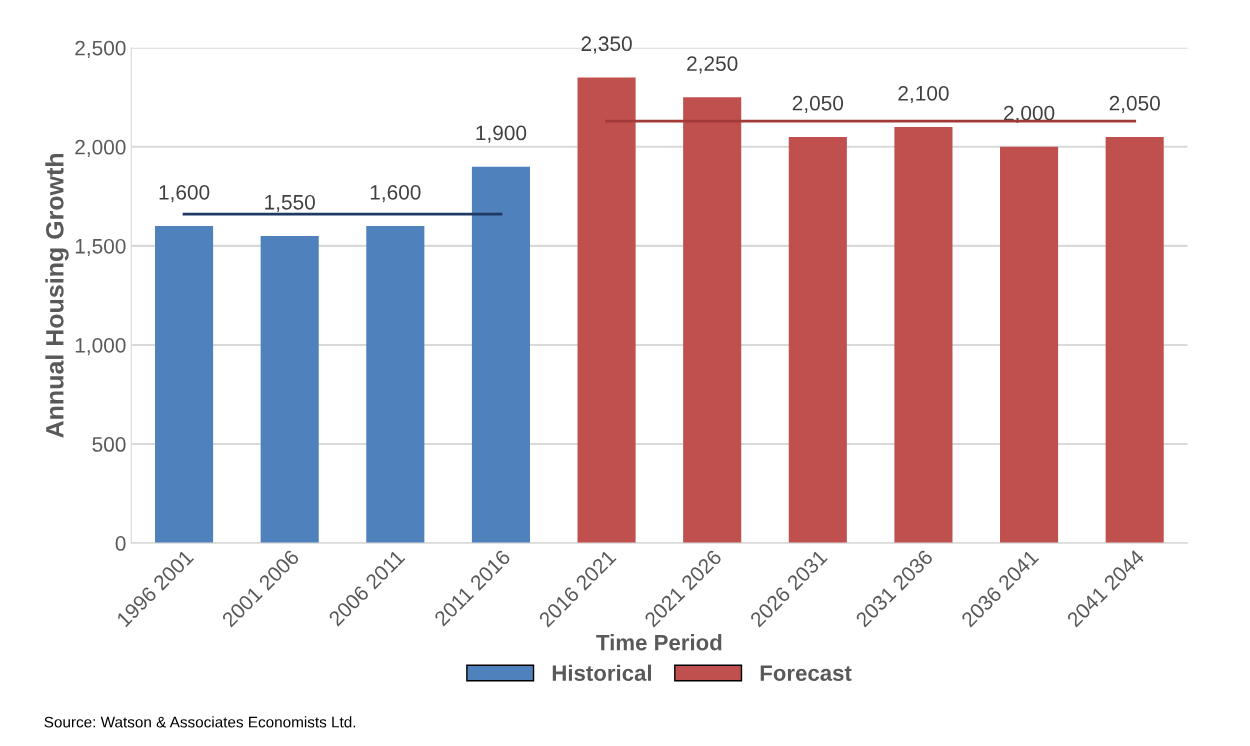 The height and width of the screenshot is (746, 1250). What do you see at coordinates (100, 346) in the screenshot?
I see `y-tick-label: 1,000` at bounding box center [100, 346].